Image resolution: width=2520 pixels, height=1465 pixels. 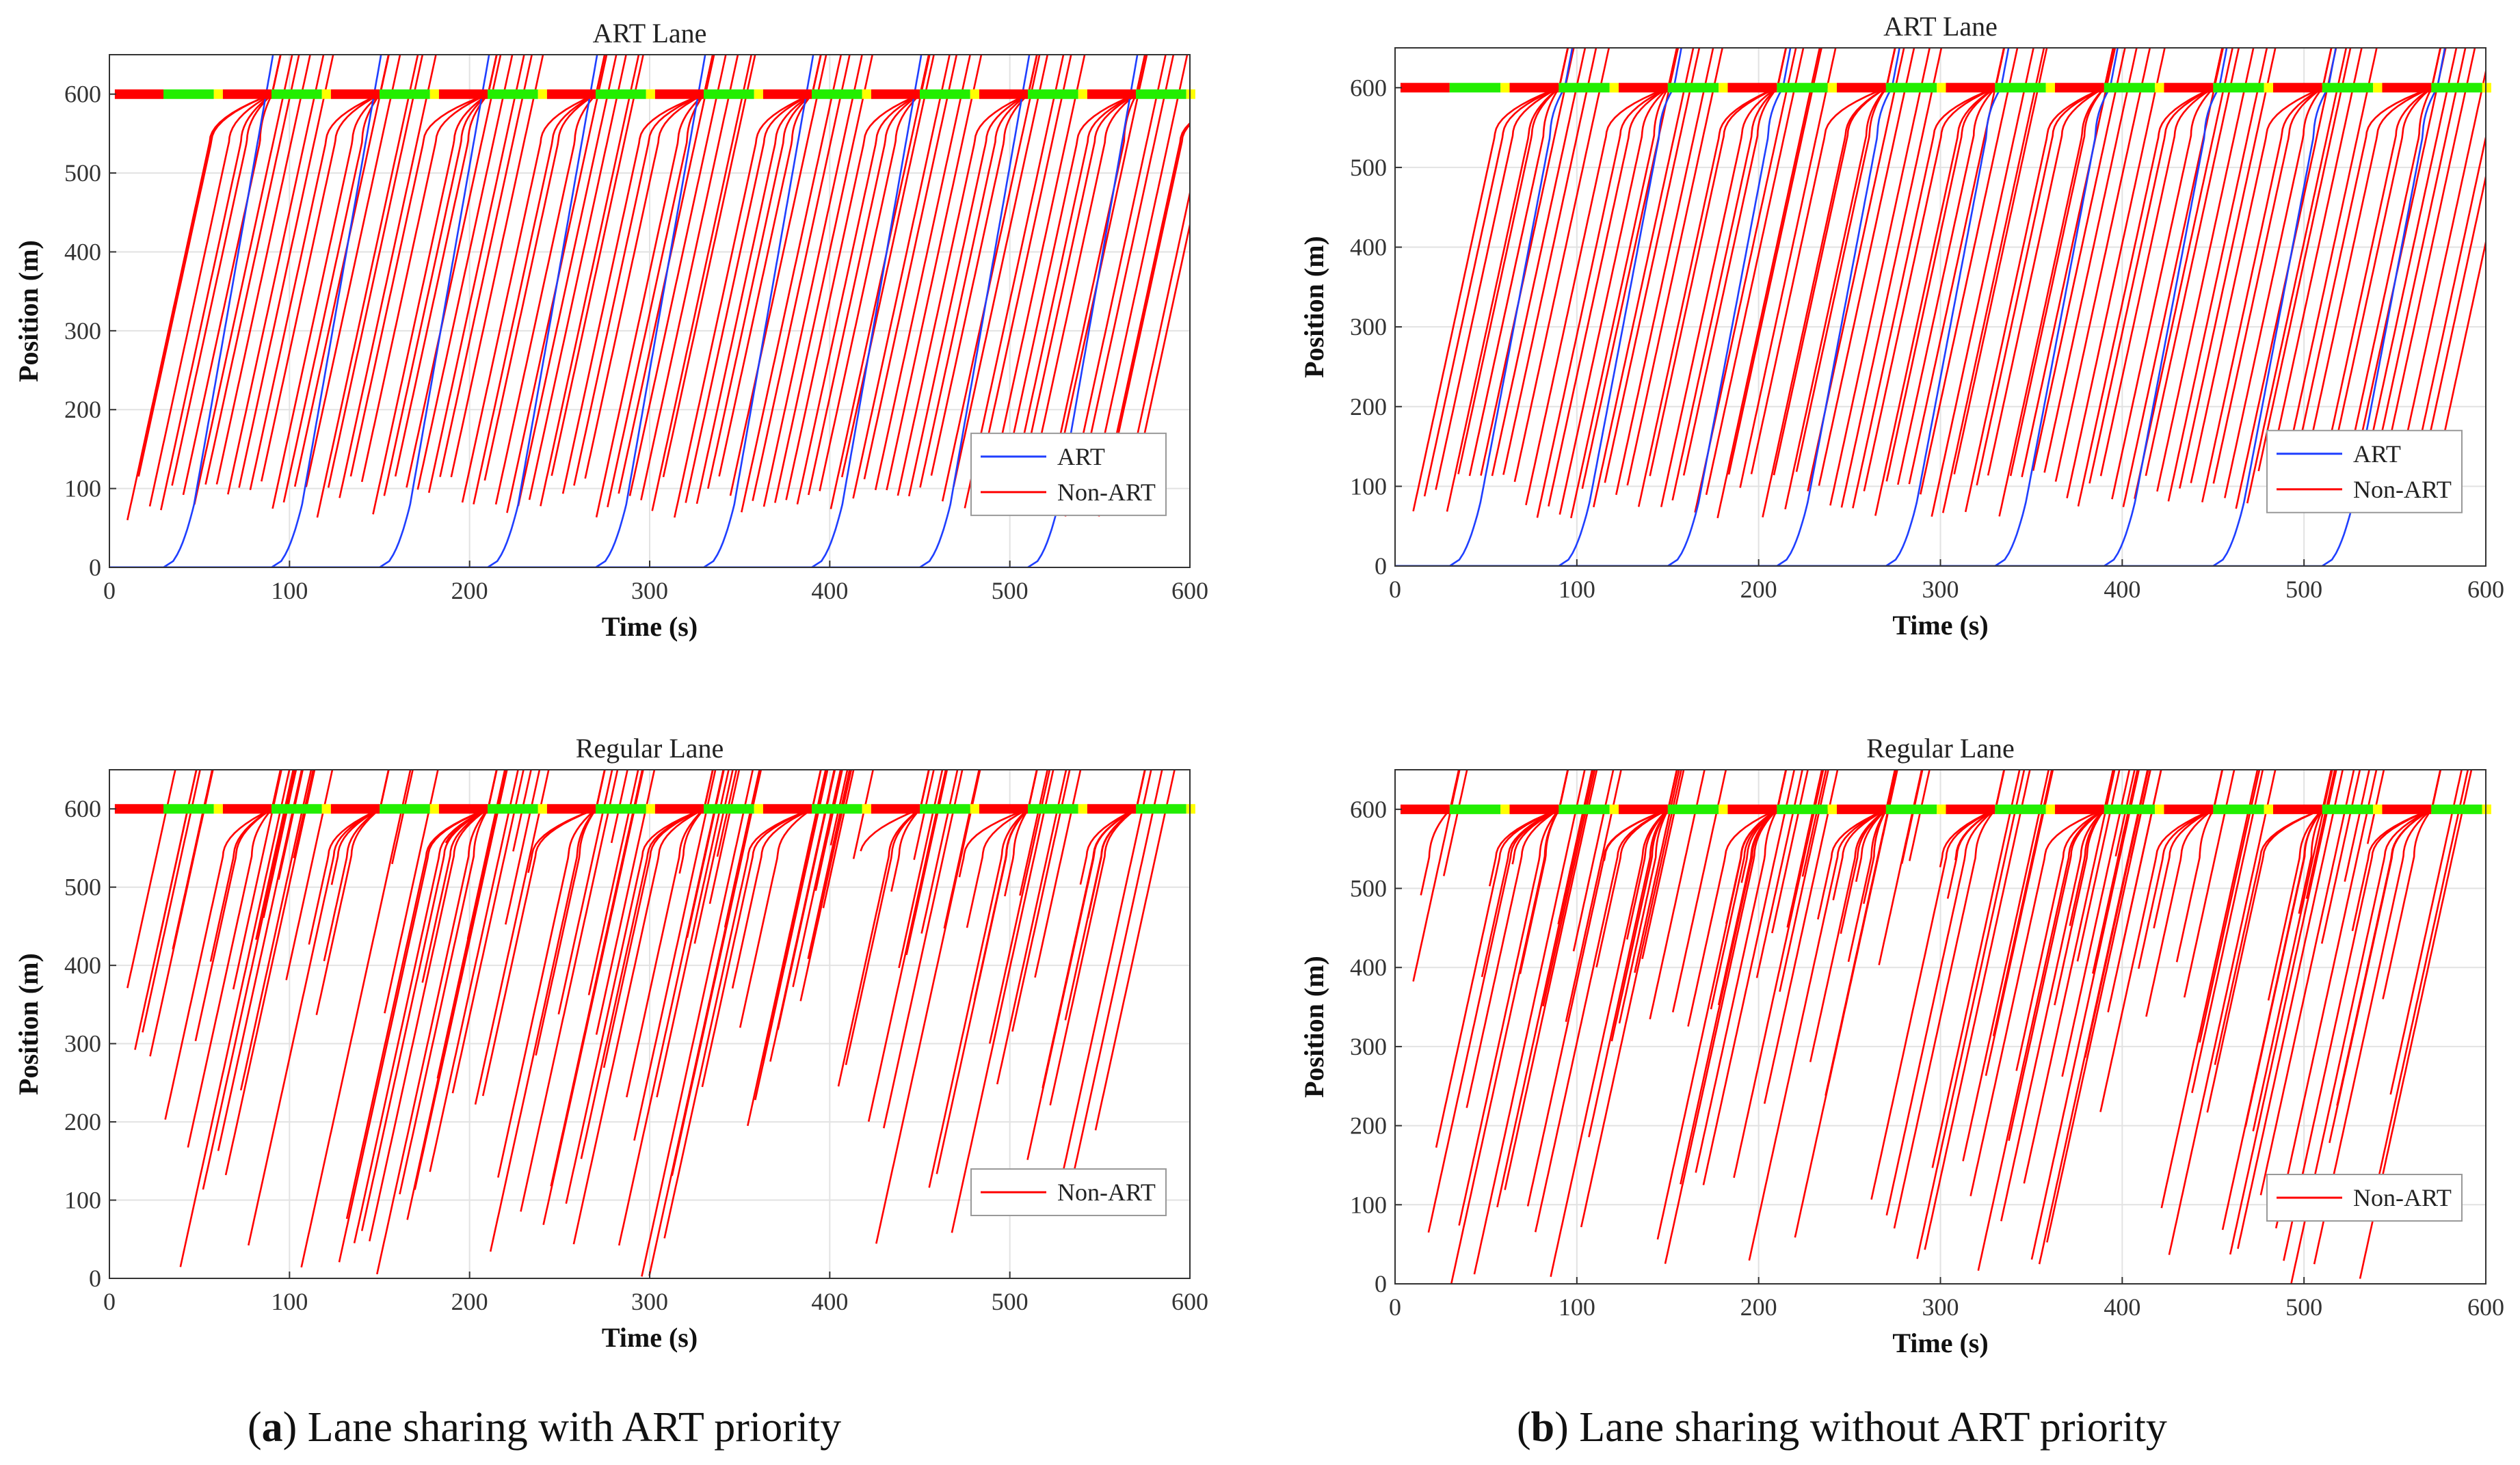 What do you see at coordinates (95, 568) in the screenshot?
I see `y-tick-label: 0` at bounding box center [95, 568].